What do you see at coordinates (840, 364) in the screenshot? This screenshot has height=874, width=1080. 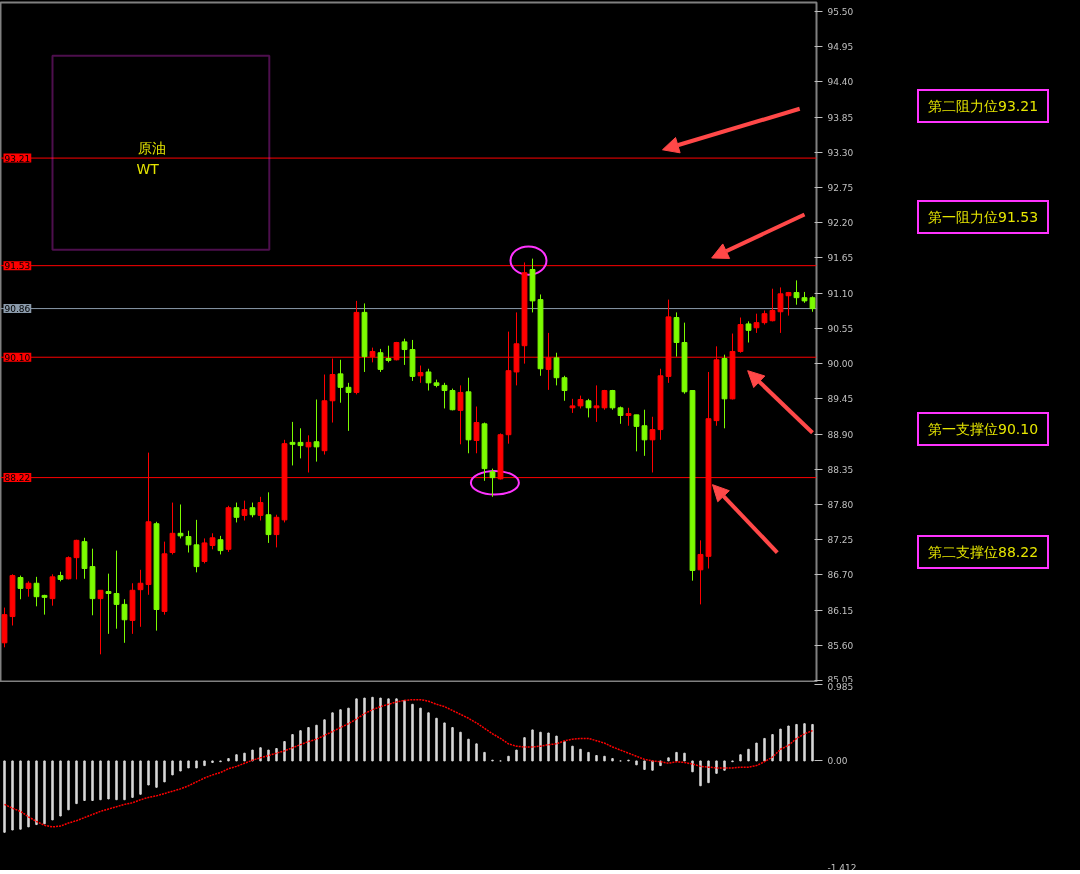 I see `y-tick-label: 90.00` at bounding box center [840, 364].